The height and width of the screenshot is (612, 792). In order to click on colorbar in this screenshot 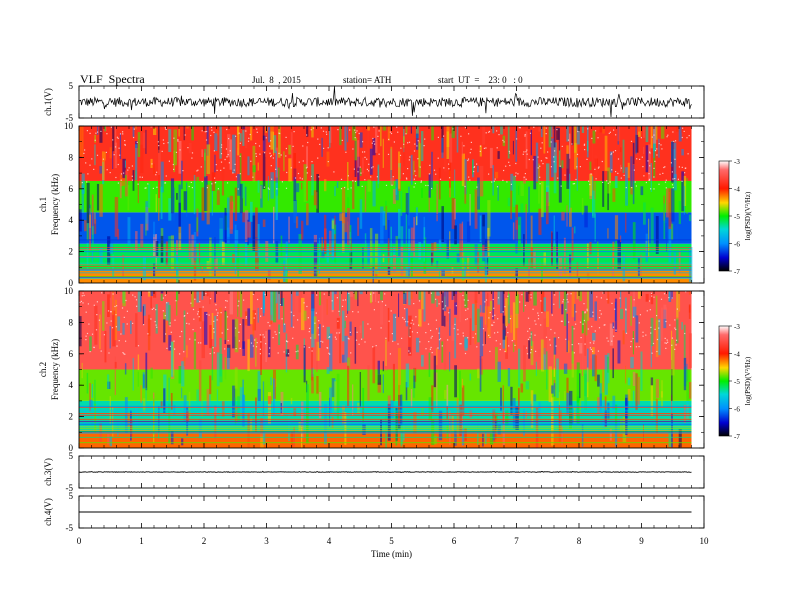, I will do `click(724, 381)`.